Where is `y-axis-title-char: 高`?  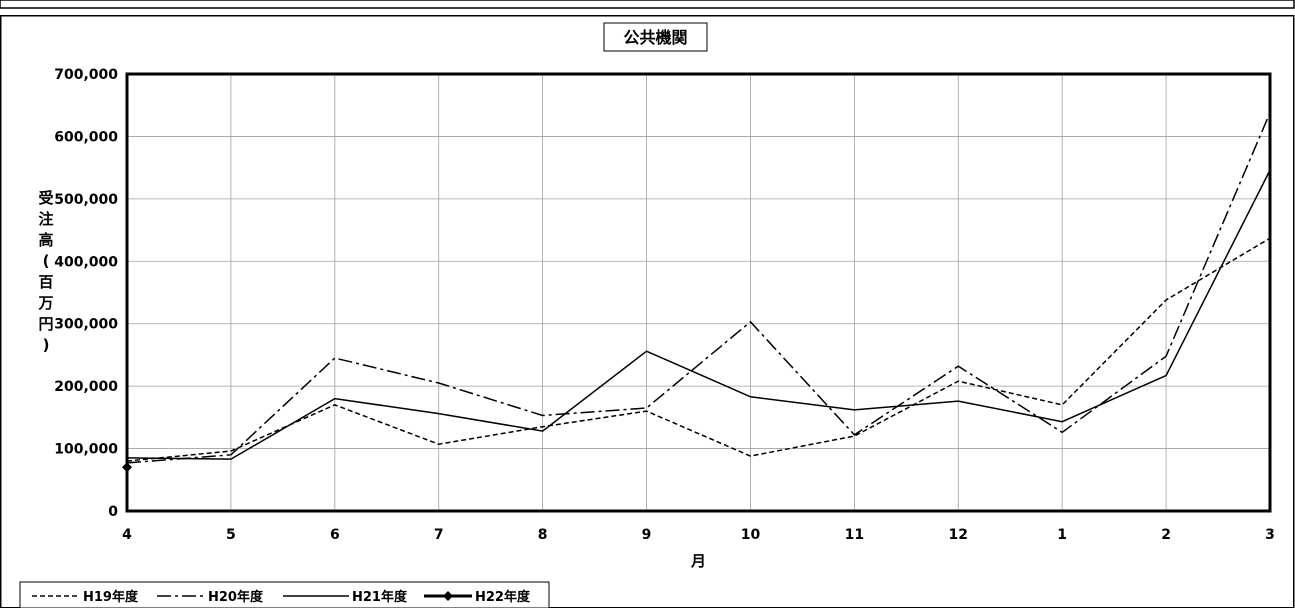
y-axis-title-char: 高 is located at coordinates (45, 240).